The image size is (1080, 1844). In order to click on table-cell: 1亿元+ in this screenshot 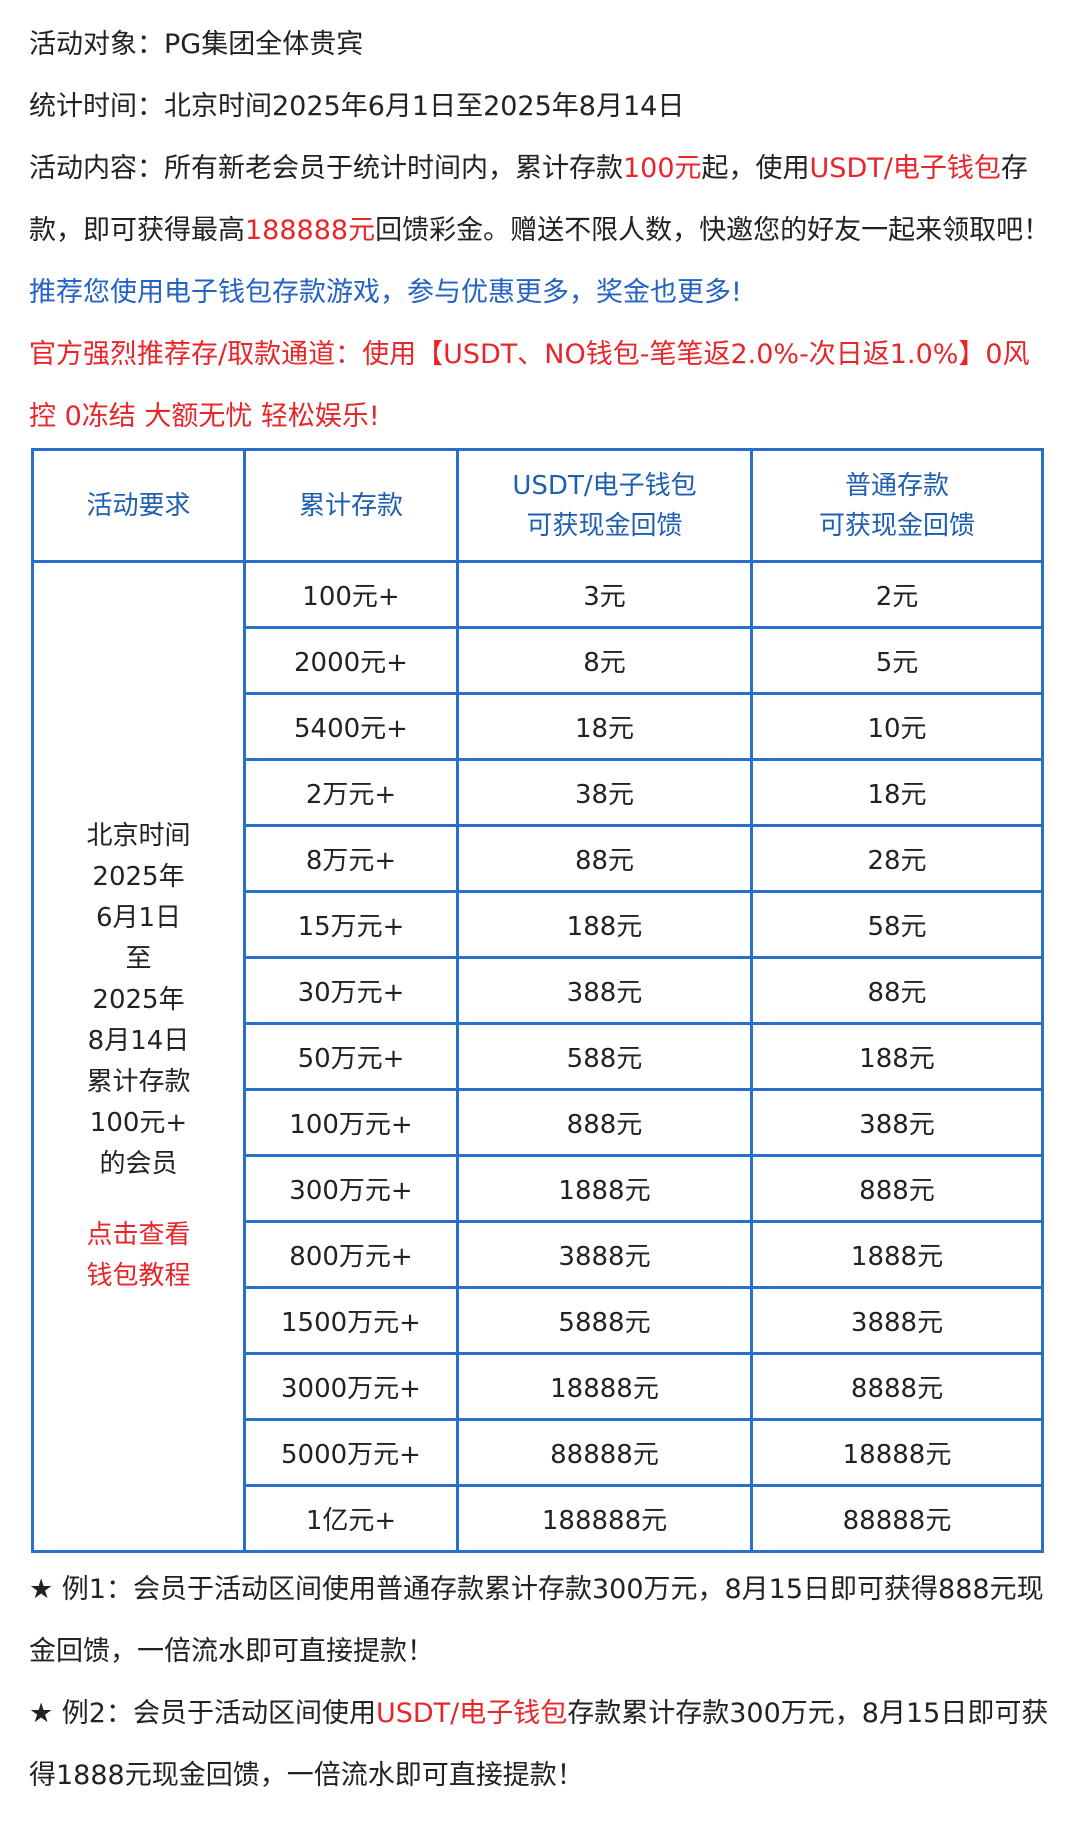, I will do `click(351, 1518)`.